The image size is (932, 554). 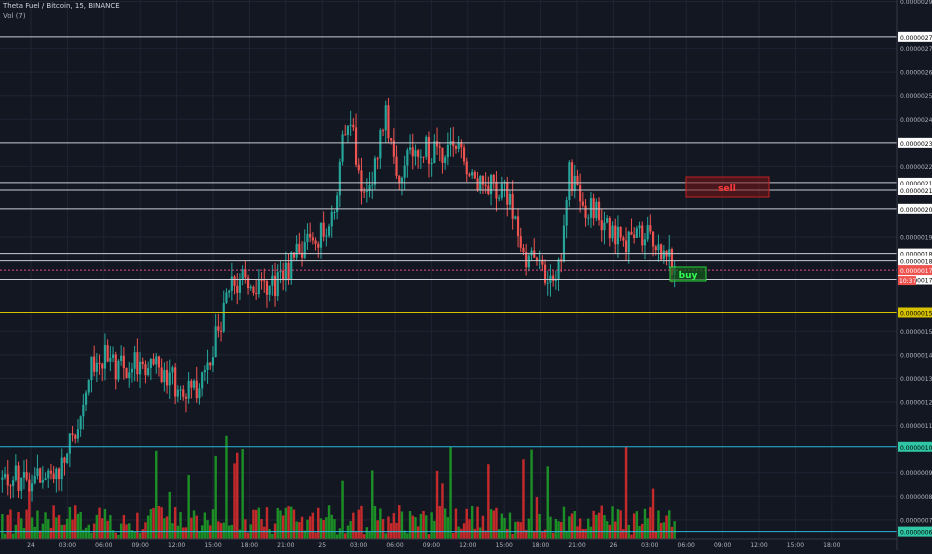 I want to click on time-axis-tick-label: 15:00, so click(x=795, y=545).